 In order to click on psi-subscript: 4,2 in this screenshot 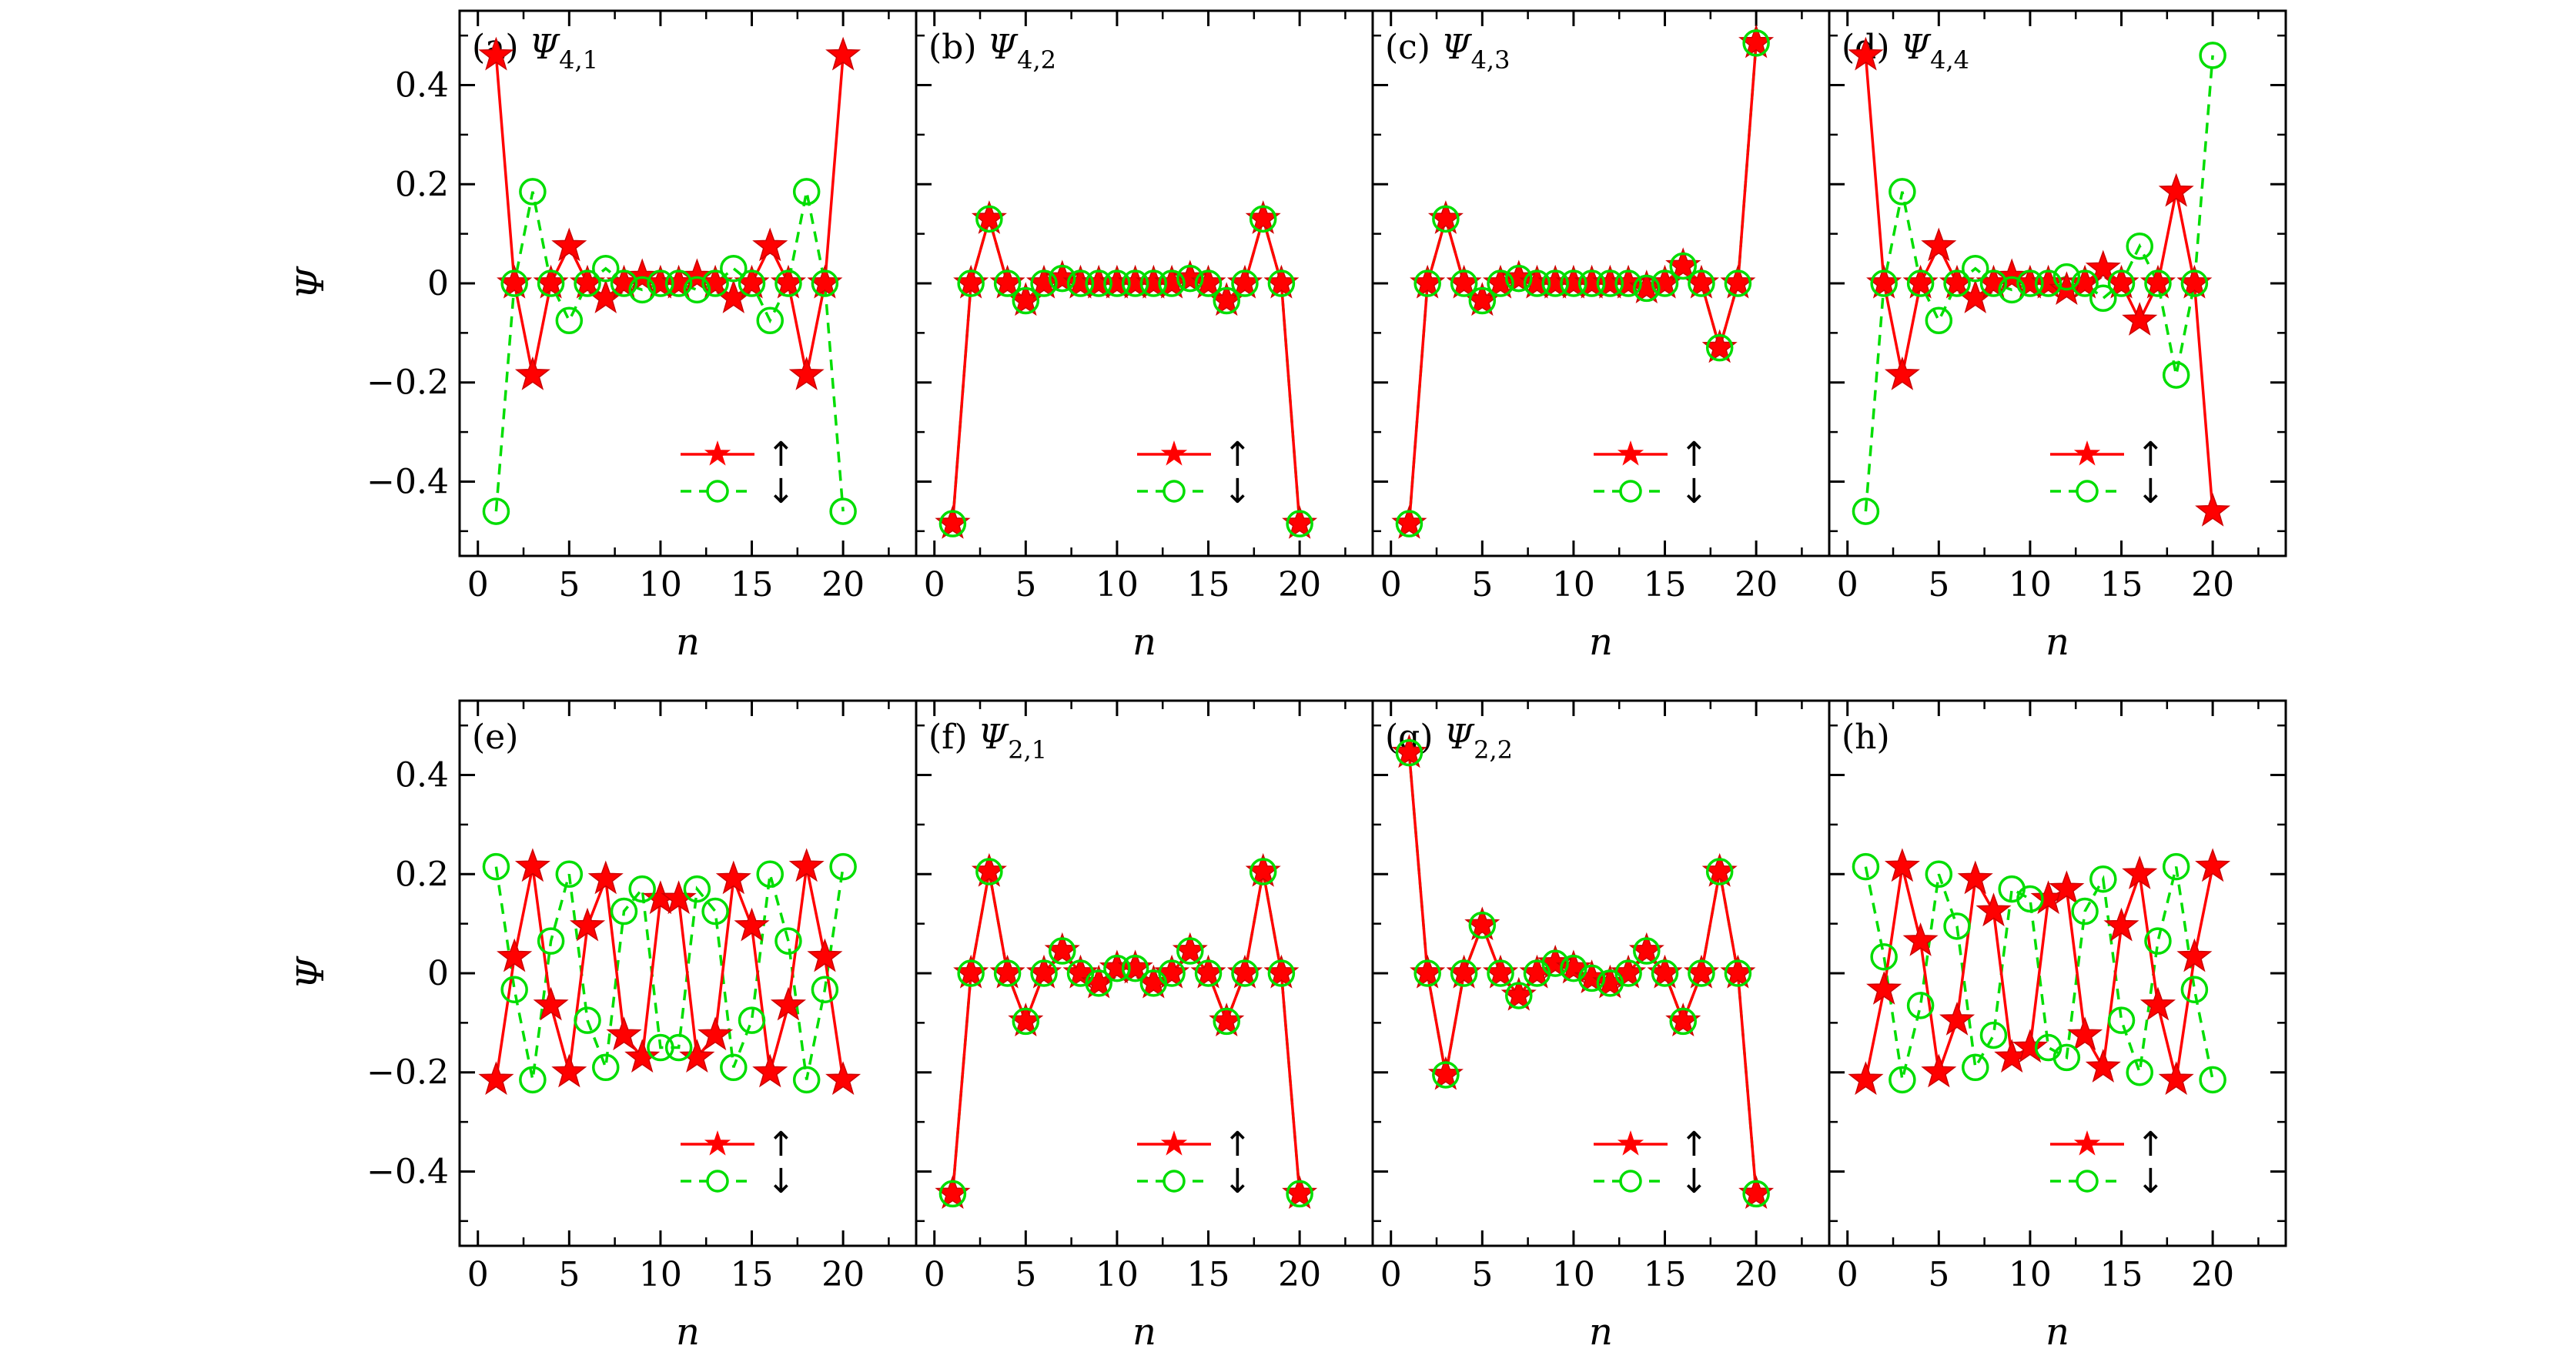, I will do `click(1036, 60)`.